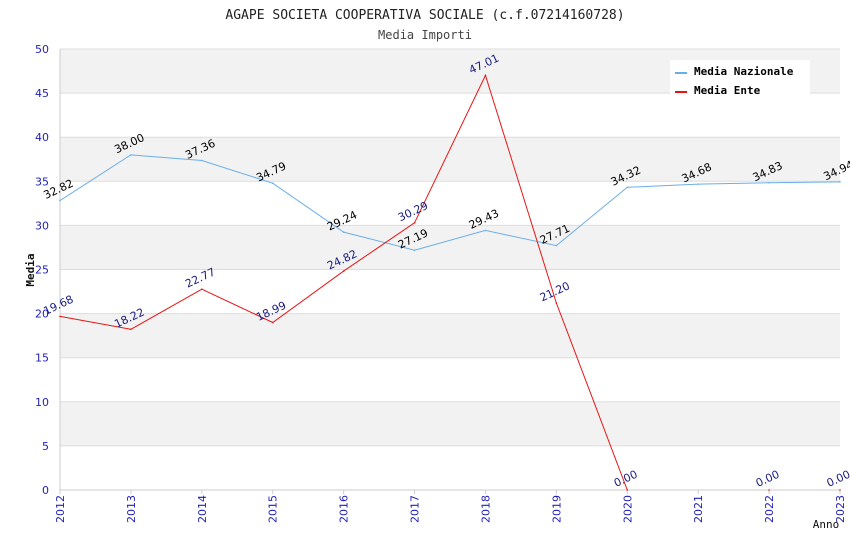  I want to click on x-tick-label: 2022, so click(769, 509).